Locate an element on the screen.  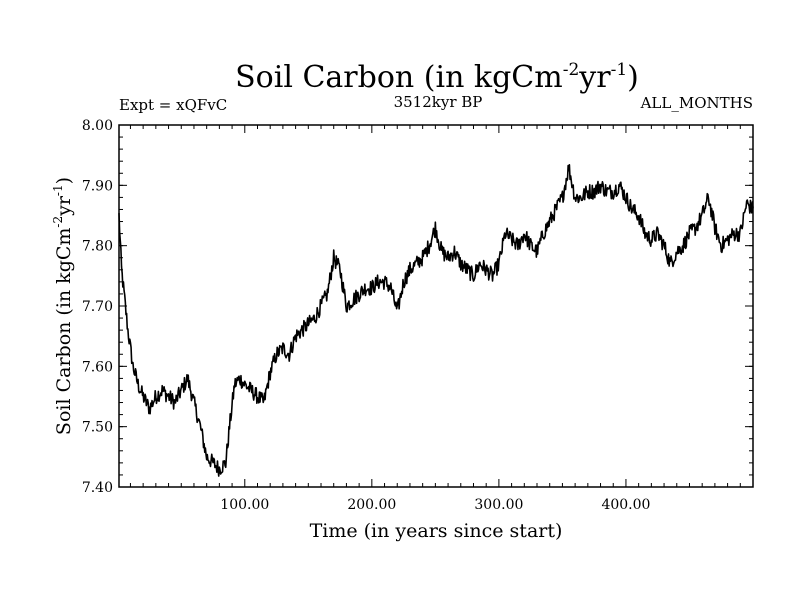
x-tick-label: 300.00 is located at coordinates (498, 505).